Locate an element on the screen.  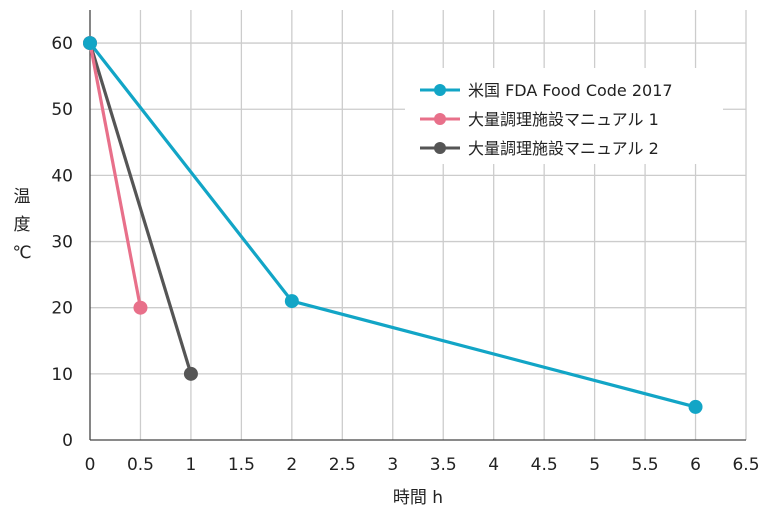
y-tick-label: 50 is located at coordinates (62, 110).